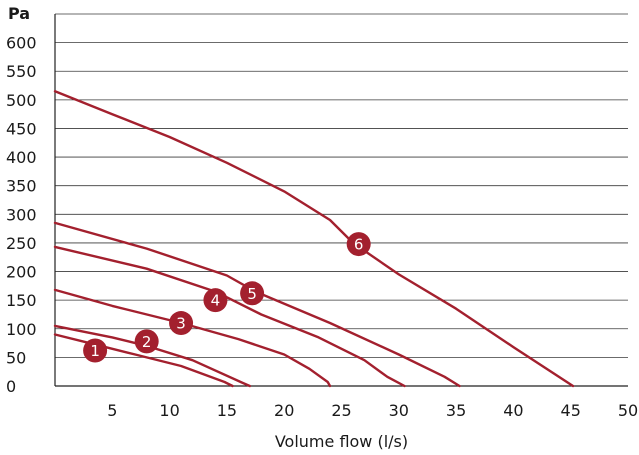 This screenshot has width=639, height=455. Describe the element at coordinates (21, 186) in the screenshot. I see `y-tick-label-350: 350` at that location.